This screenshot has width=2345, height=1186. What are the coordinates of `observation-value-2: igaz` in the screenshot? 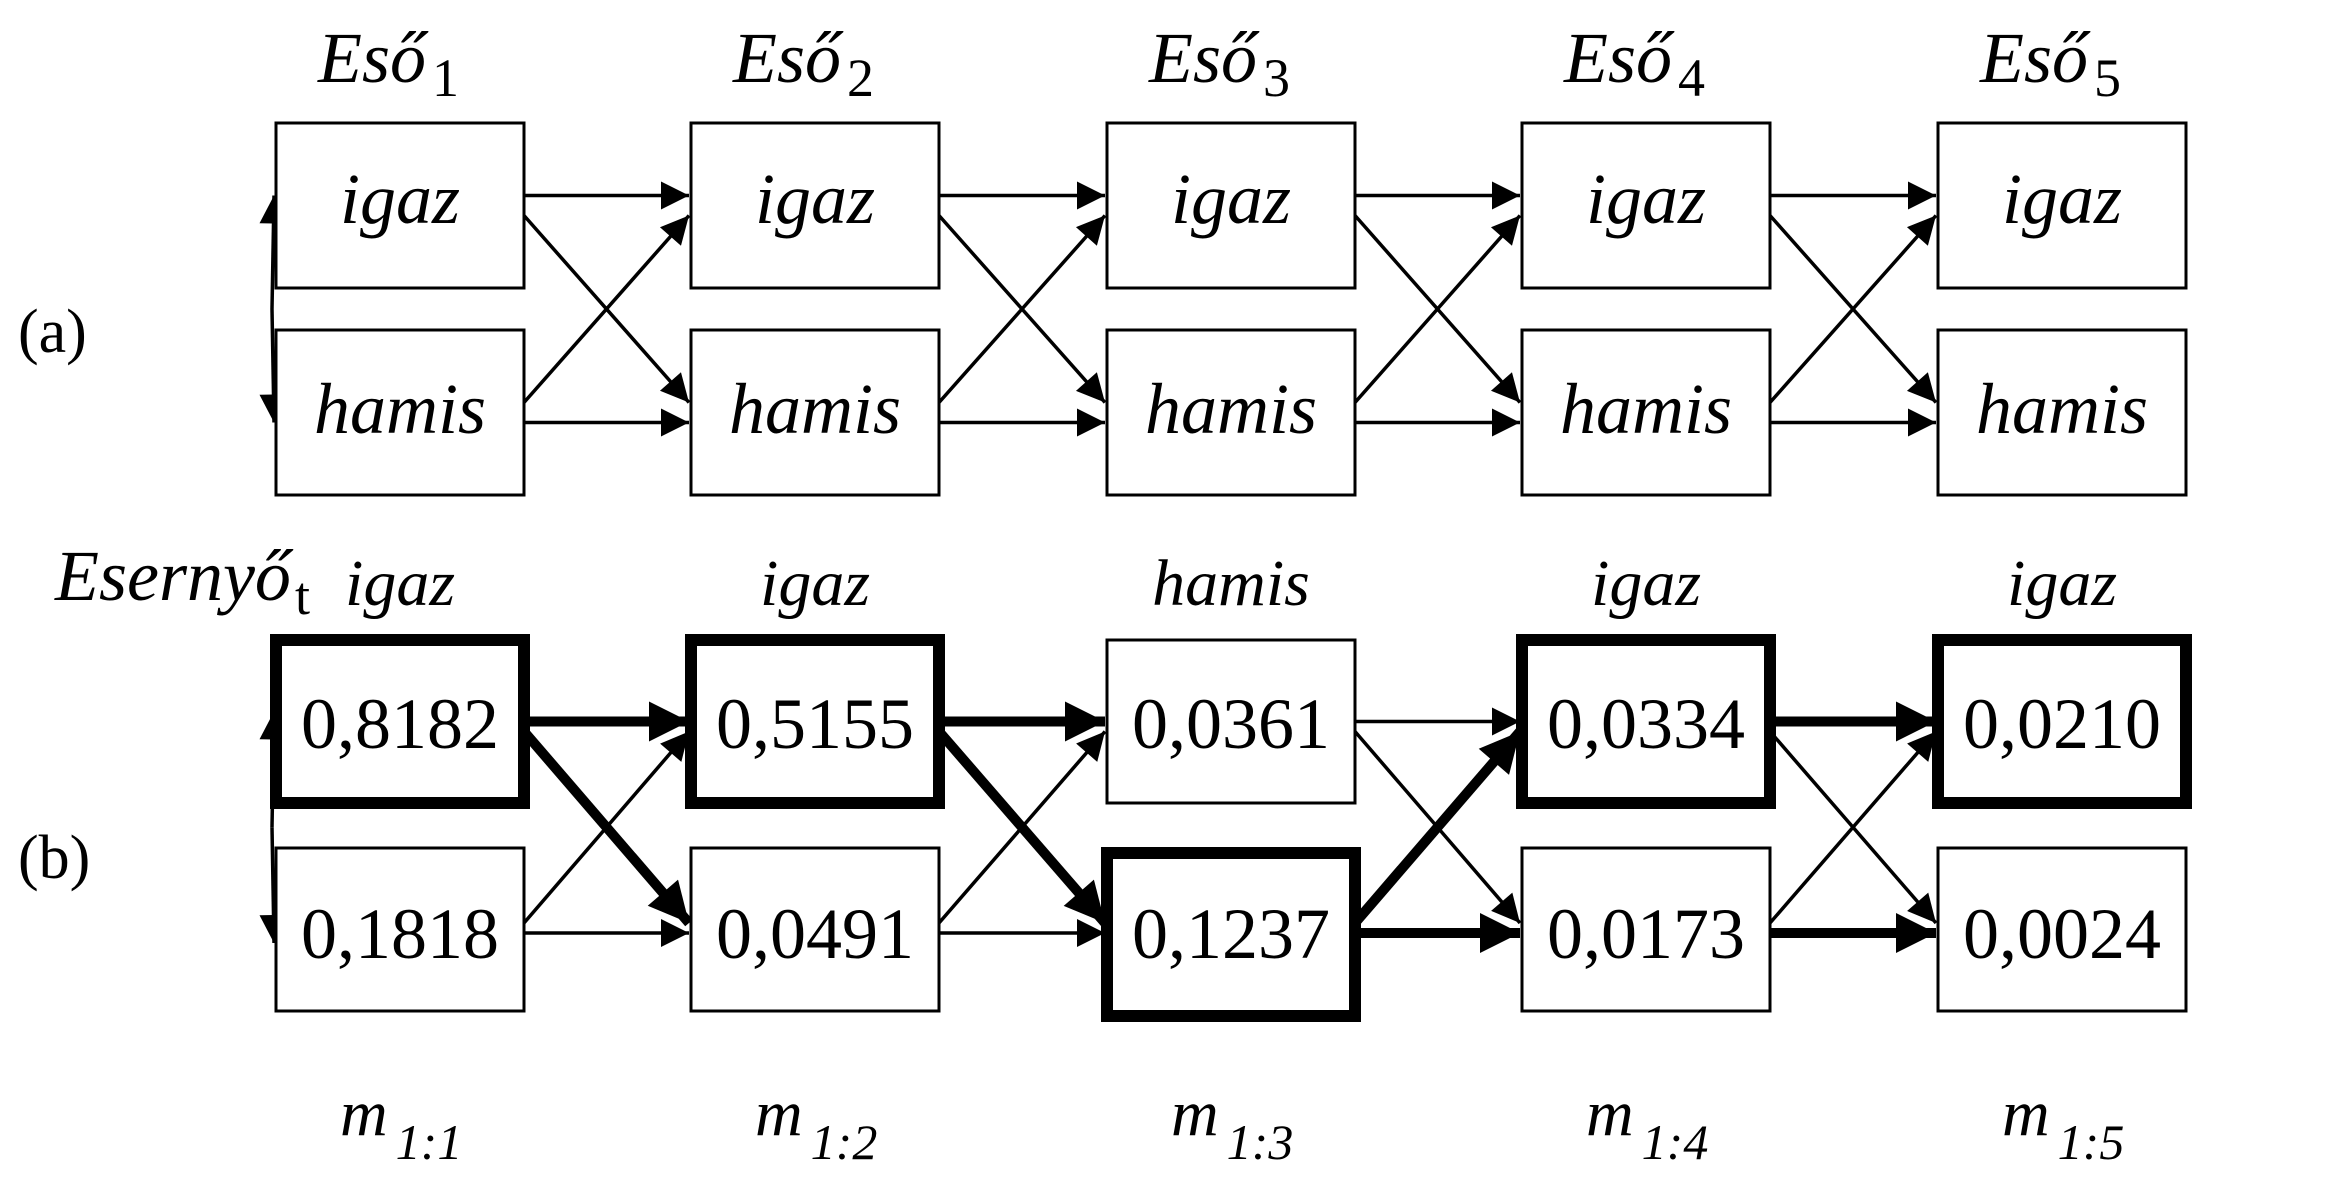 It's located at (815, 583).